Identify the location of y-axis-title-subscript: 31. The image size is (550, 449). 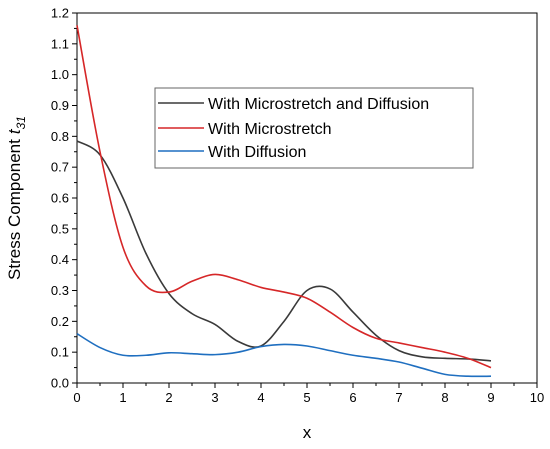
(21, 122).